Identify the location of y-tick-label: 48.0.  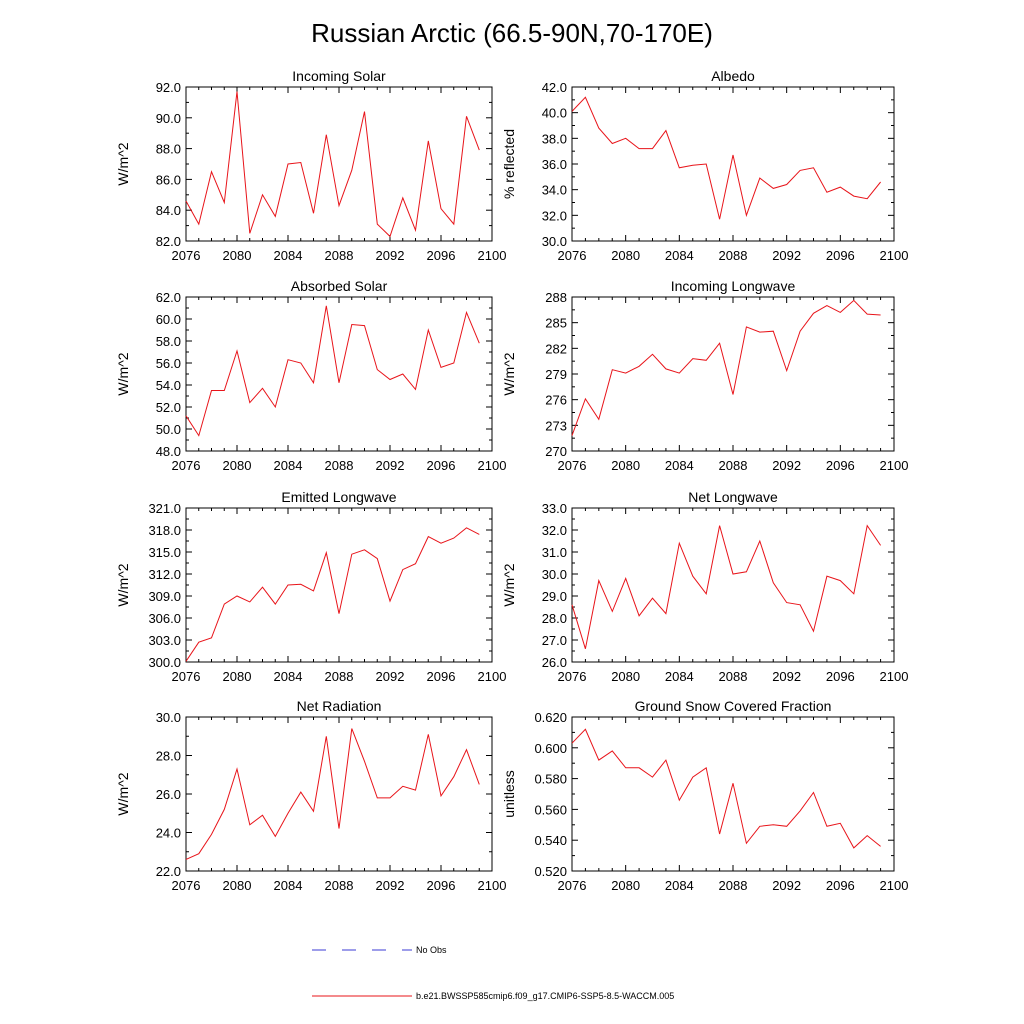
(168, 451).